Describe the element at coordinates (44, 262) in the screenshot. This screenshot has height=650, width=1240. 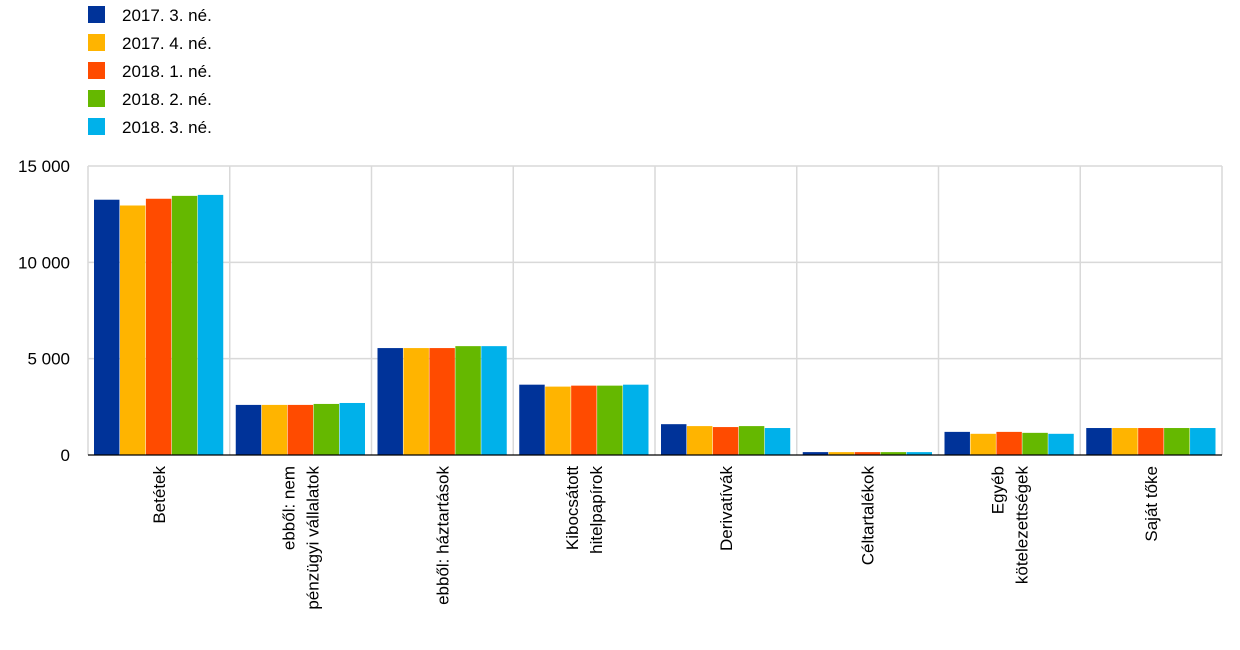
I see `y-tick-label: 10 000` at that location.